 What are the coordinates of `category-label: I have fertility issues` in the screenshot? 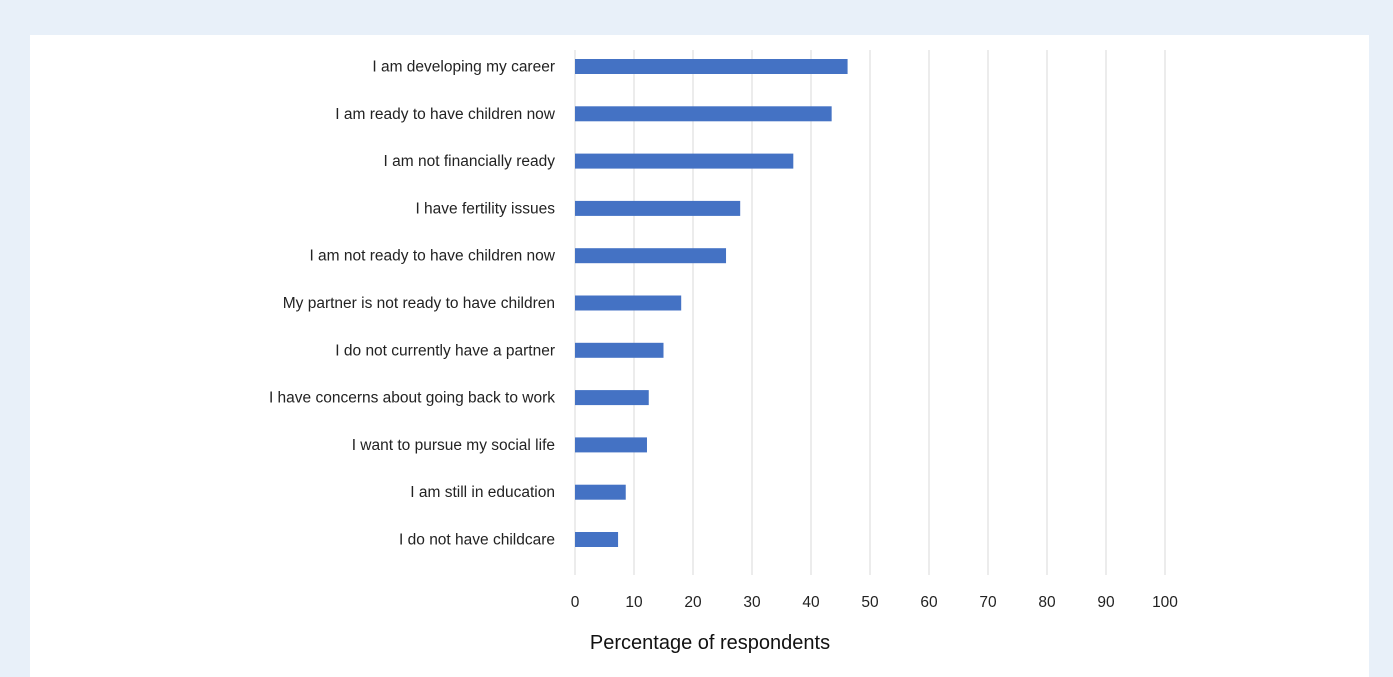 It's located at (485, 208).